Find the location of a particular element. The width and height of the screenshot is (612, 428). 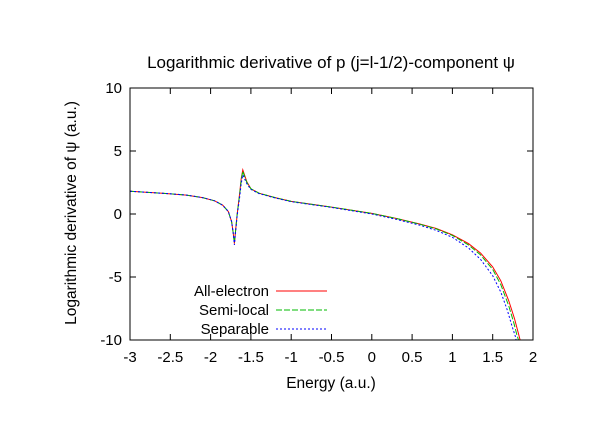

legend-label: All-electron is located at coordinates (231, 291).